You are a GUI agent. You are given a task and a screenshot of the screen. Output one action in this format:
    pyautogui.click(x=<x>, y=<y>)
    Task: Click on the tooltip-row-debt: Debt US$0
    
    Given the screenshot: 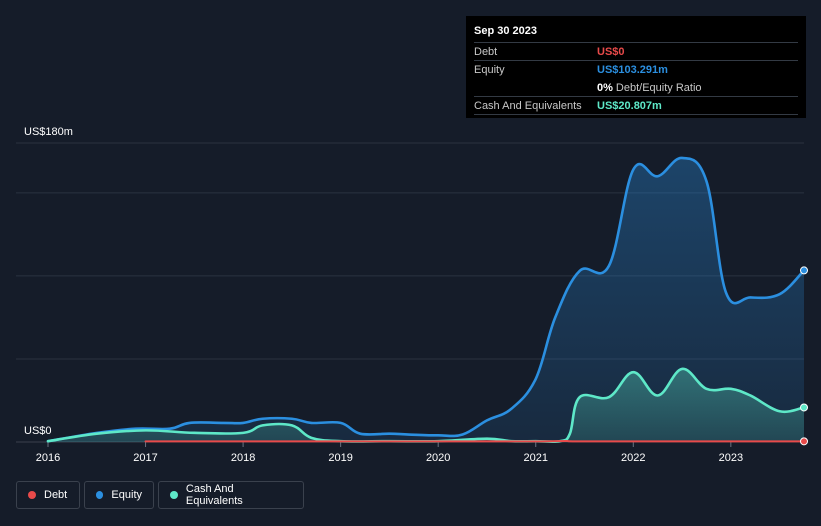 What is the action you would take?
    pyautogui.click(x=636, y=51)
    